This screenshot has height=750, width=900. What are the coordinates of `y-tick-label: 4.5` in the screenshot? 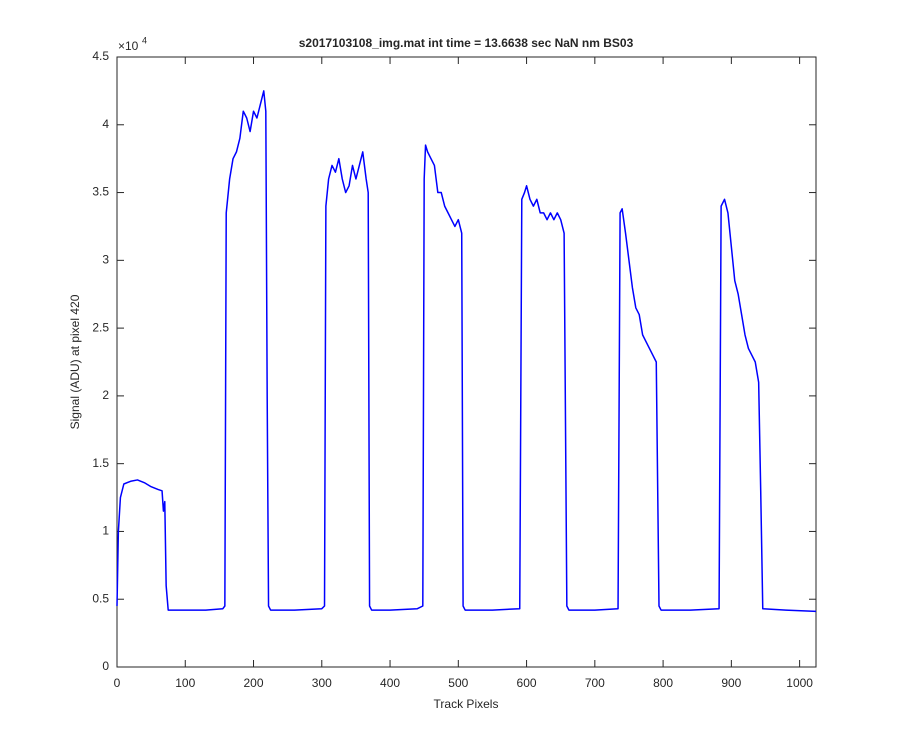 It's located at (100, 56).